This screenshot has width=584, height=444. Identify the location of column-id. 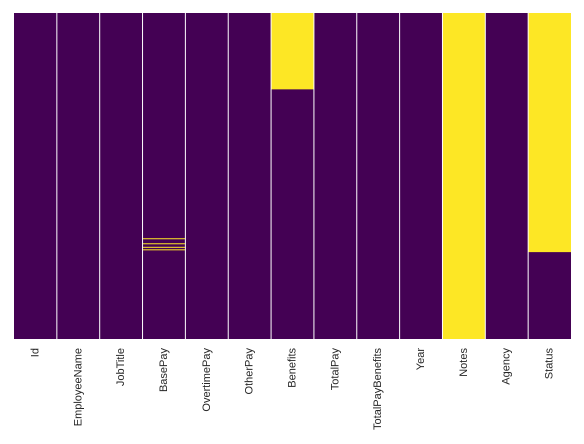
(35, 176).